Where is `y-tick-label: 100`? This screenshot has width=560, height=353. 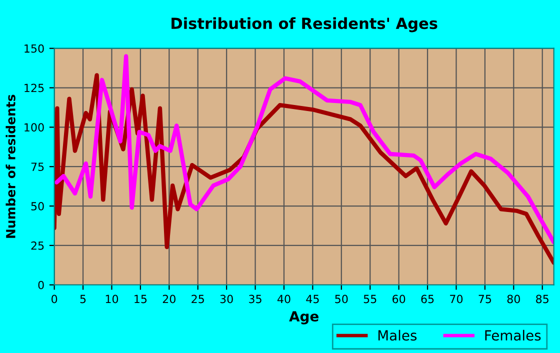
y-tick-label: 100 is located at coordinates (34, 127).